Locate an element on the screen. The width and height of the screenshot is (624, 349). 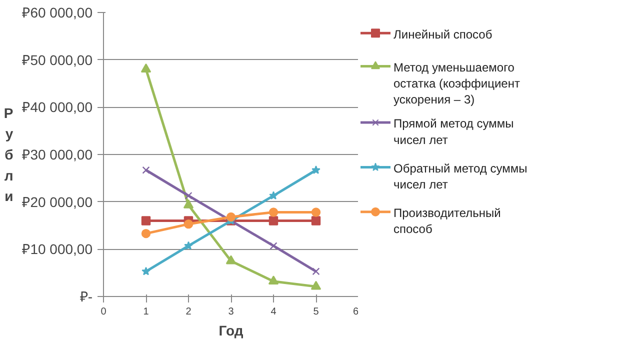
y-tick-label: ₽30 000,00 is located at coordinates (57, 154).